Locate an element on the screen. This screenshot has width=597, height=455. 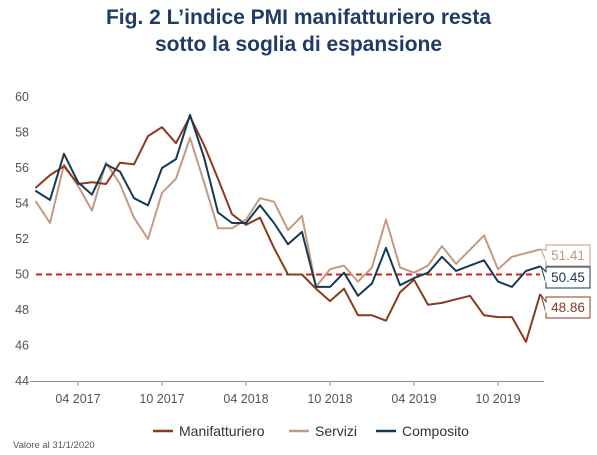
y-tick-label-50: 50 is located at coordinates (22, 275).